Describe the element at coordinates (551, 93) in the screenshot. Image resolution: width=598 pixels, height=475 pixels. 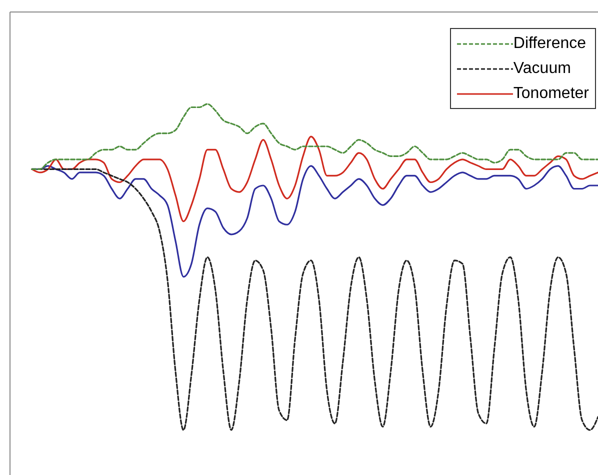
I see `legend-label: Tonometer` at that location.